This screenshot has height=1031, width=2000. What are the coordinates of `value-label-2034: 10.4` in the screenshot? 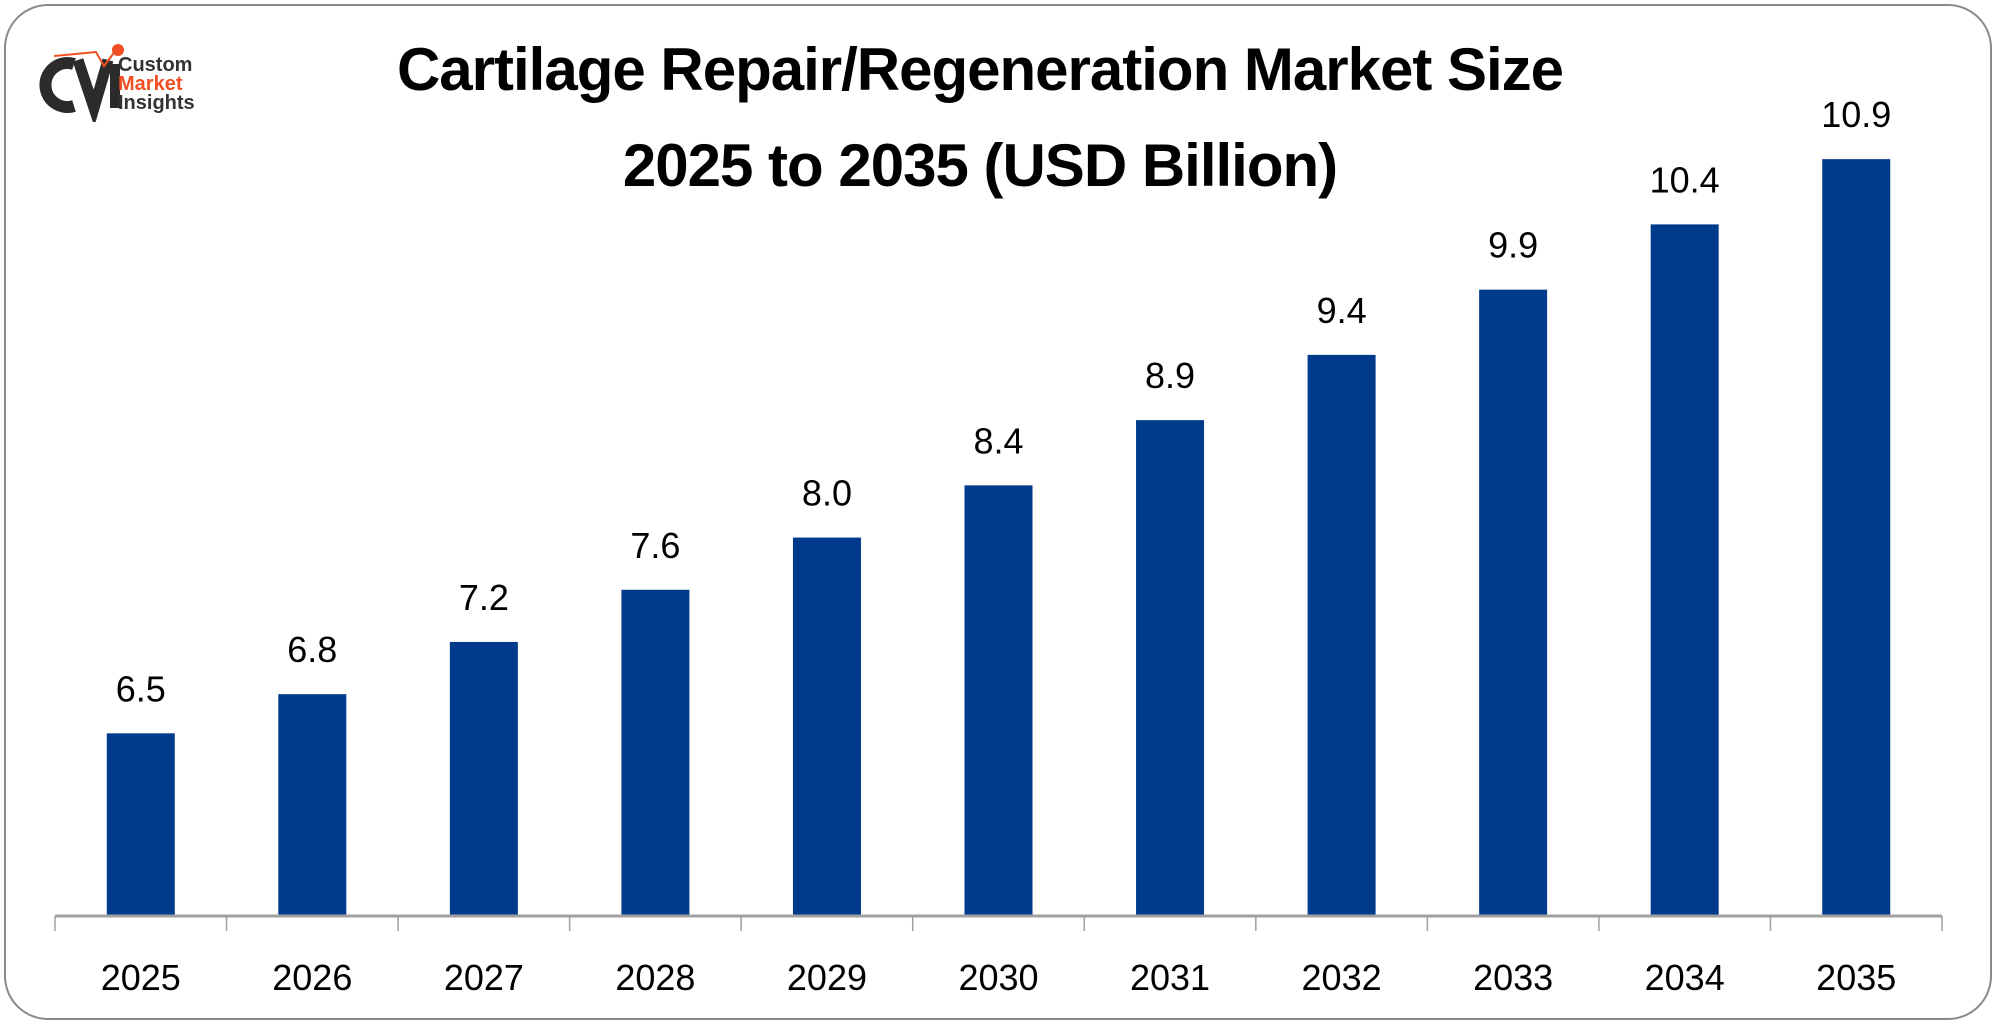 It's located at (1685, 179).